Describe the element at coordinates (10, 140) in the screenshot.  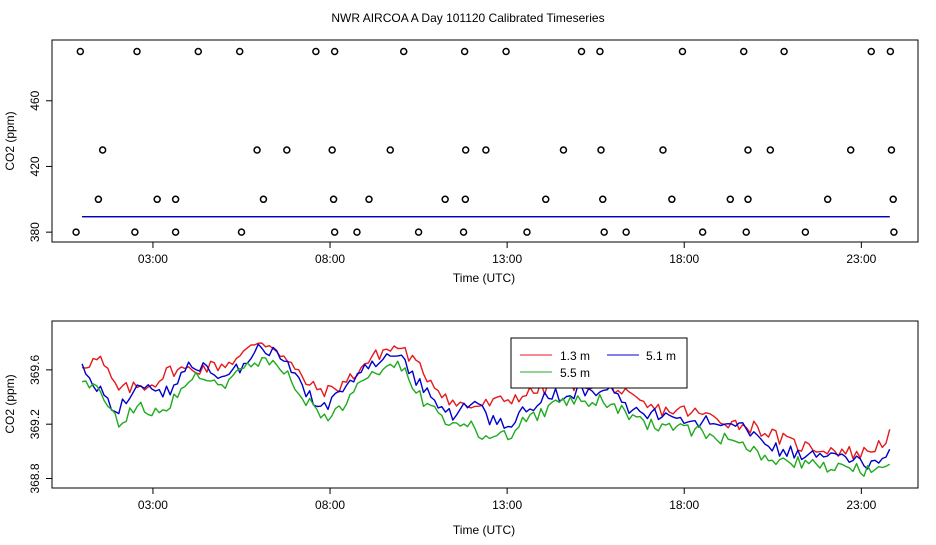
I see `y-axis-label-top: CO2 (ppm)` at that location.